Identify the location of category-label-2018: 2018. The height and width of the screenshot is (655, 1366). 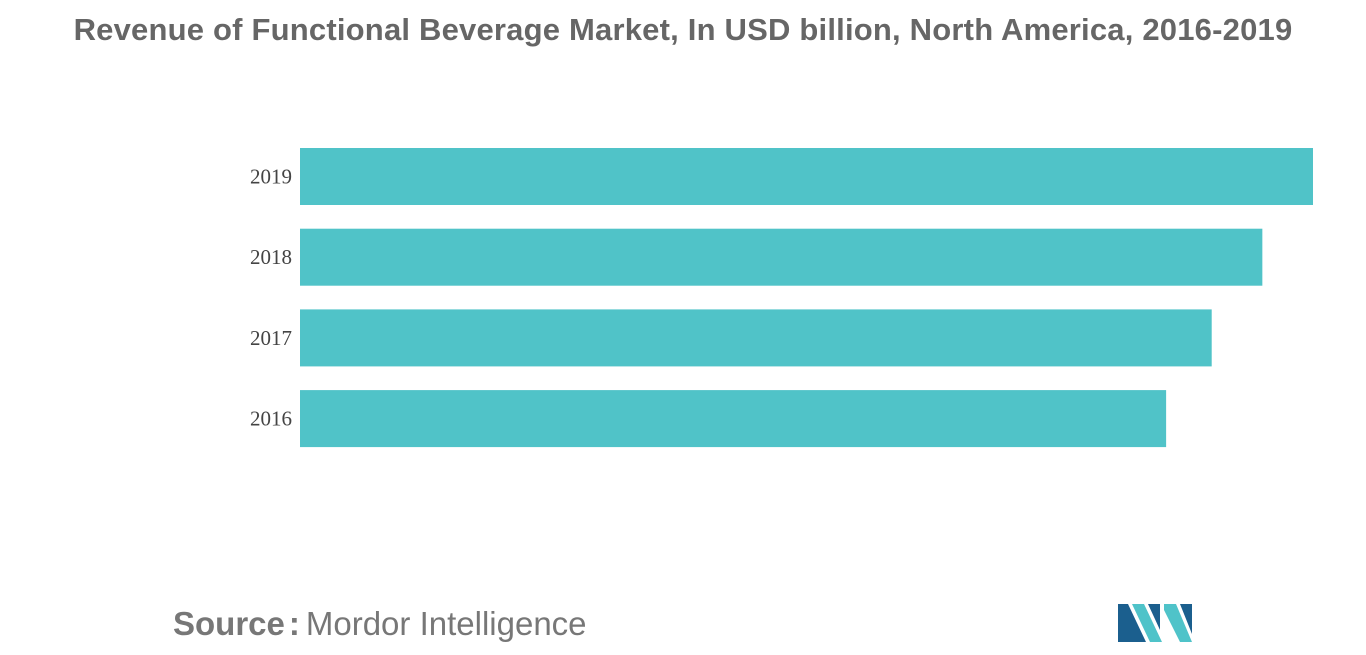
(271, 257).